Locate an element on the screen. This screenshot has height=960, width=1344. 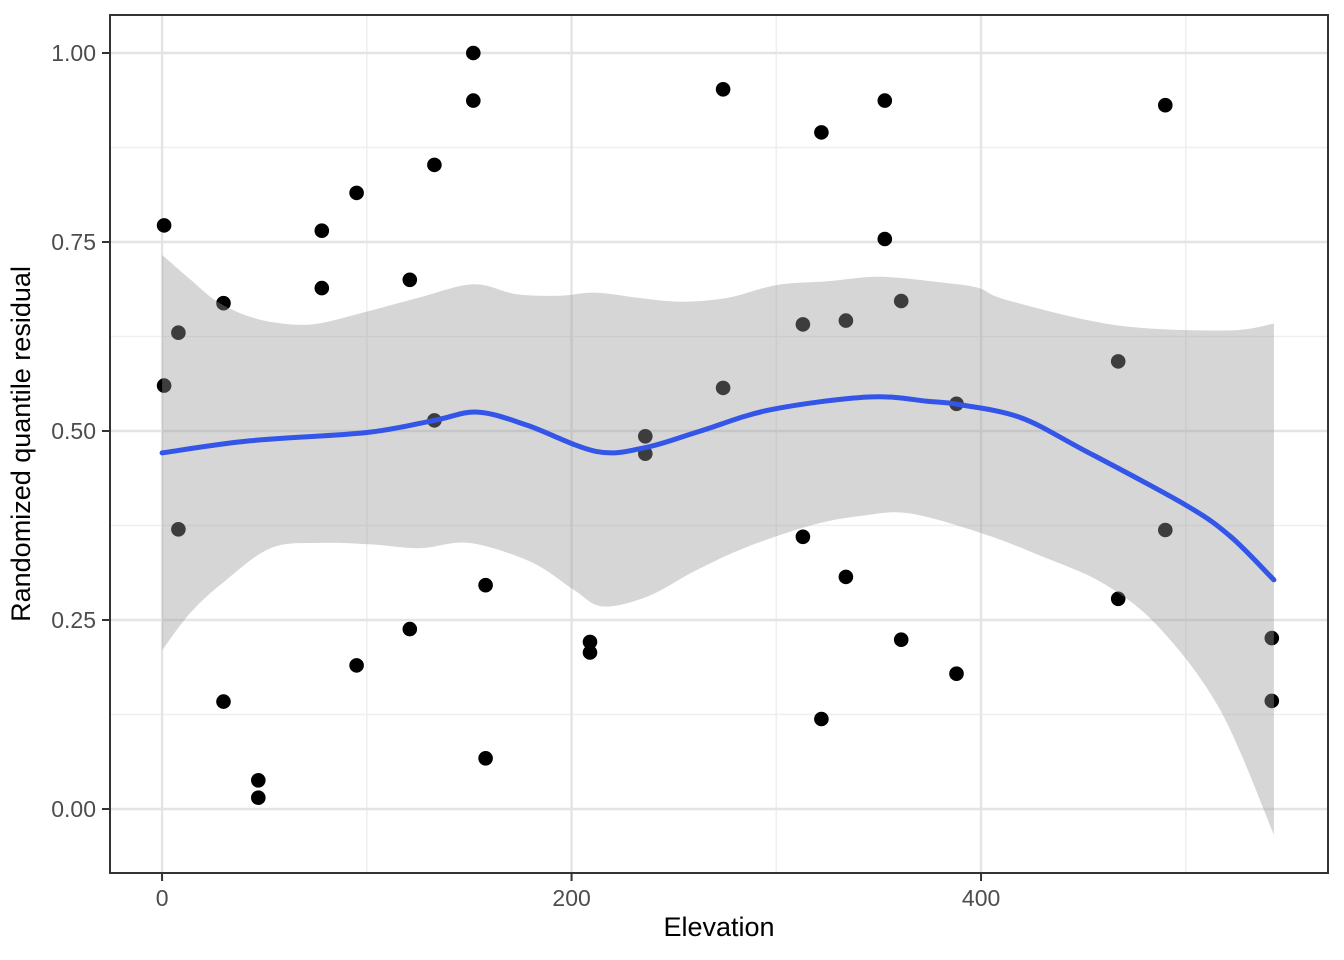
x-axis-tick-labels: 0 200 400 is located at coordinates (578, 898).